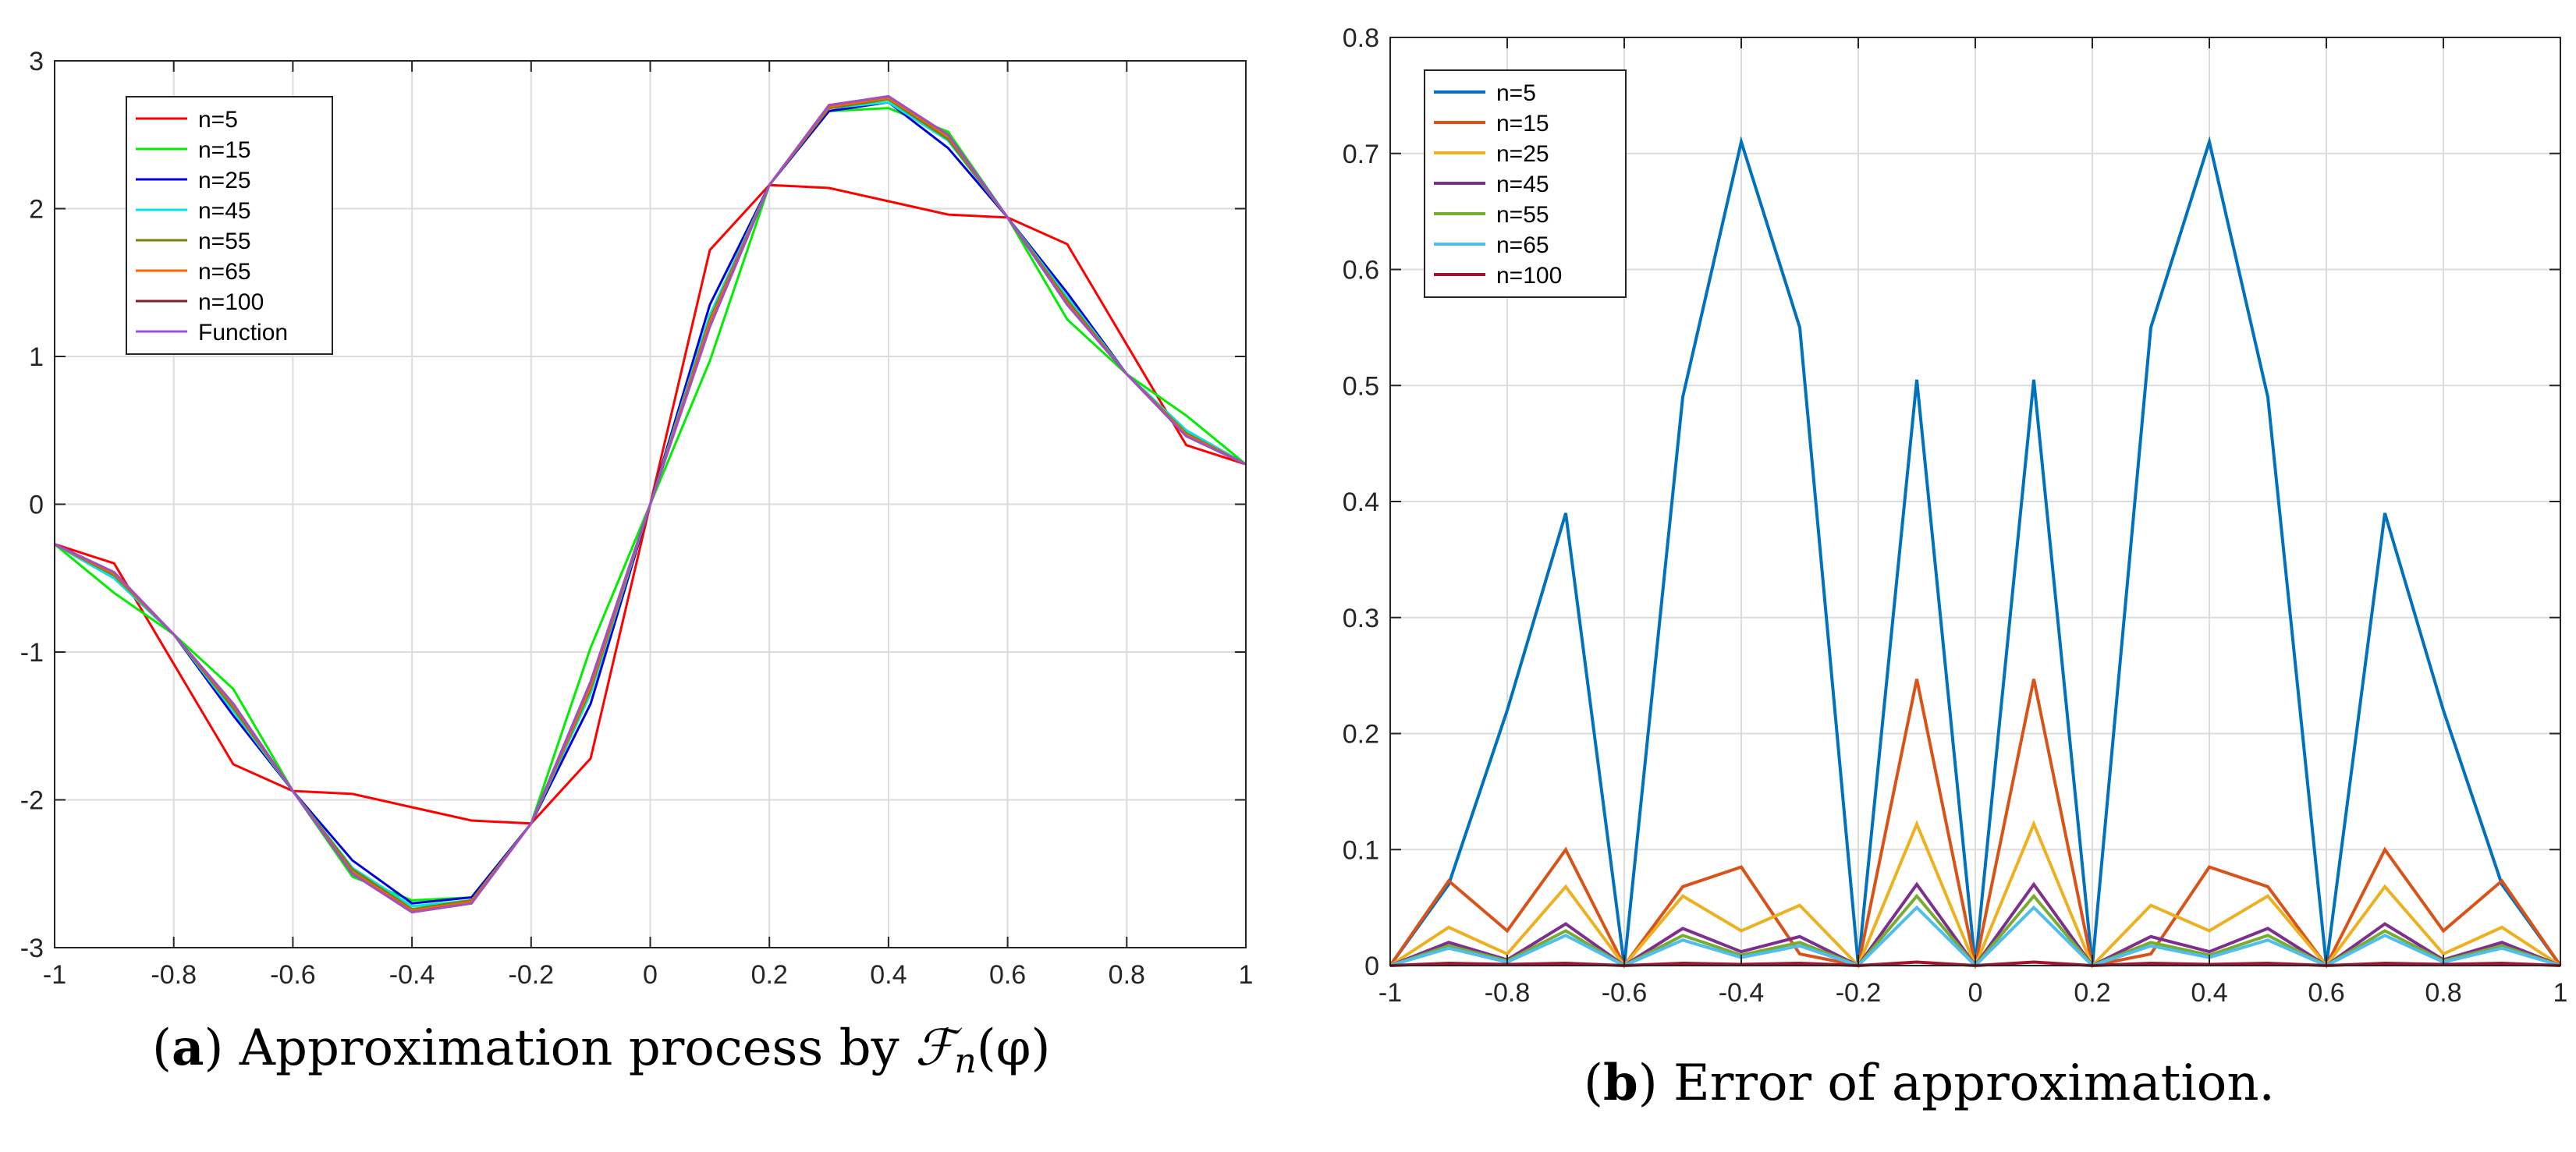 This screenshot has height=1152, width=2576. I want to click on caption-b-label: b, so click(1620, 1083).